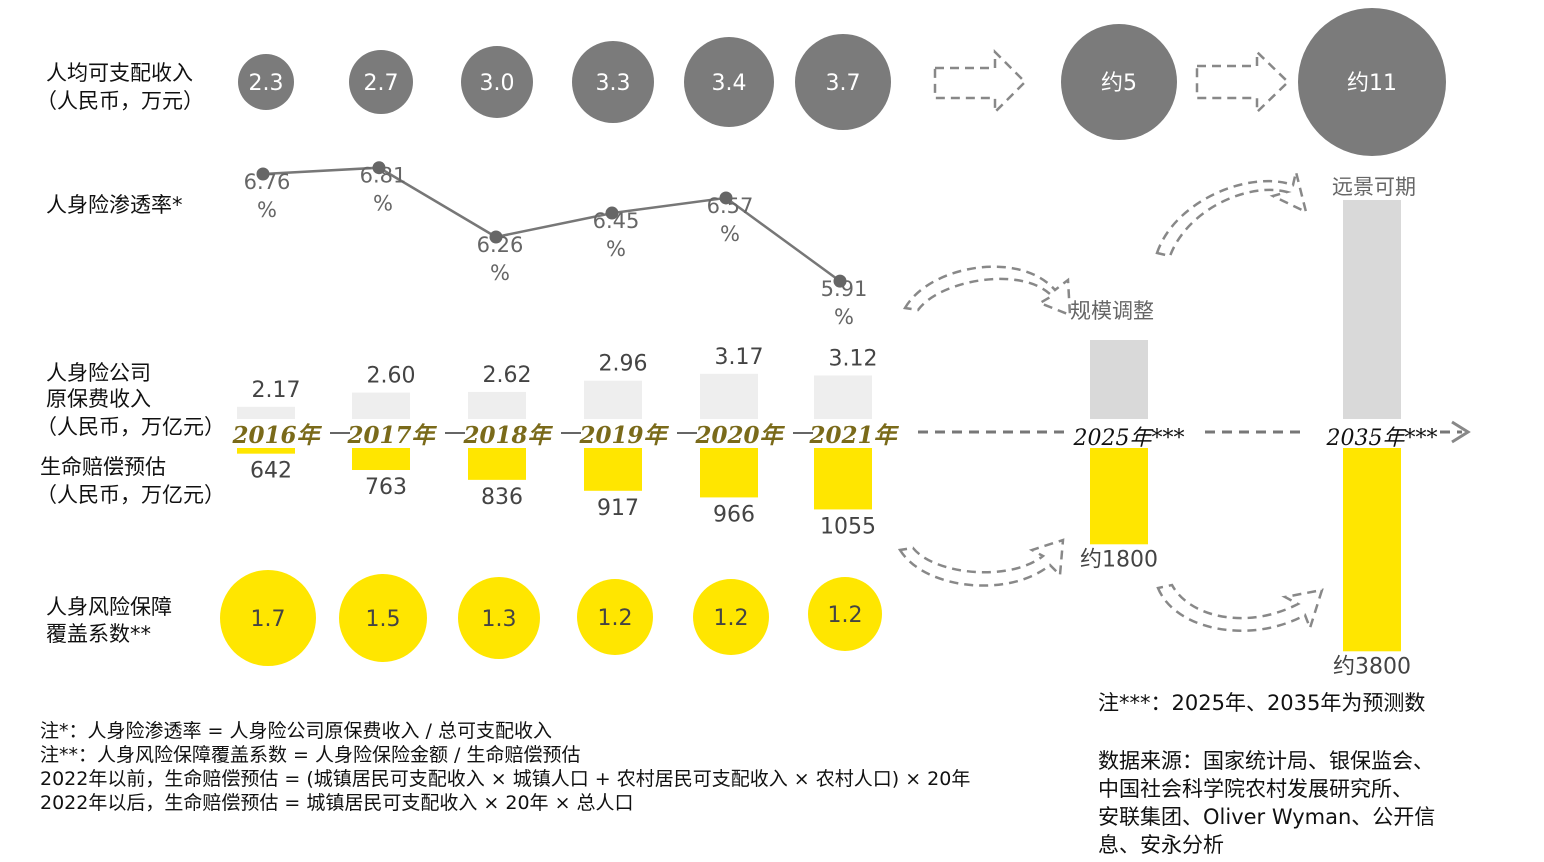  I want to click on income-forecast-value: 约11, so click(1372, 83).